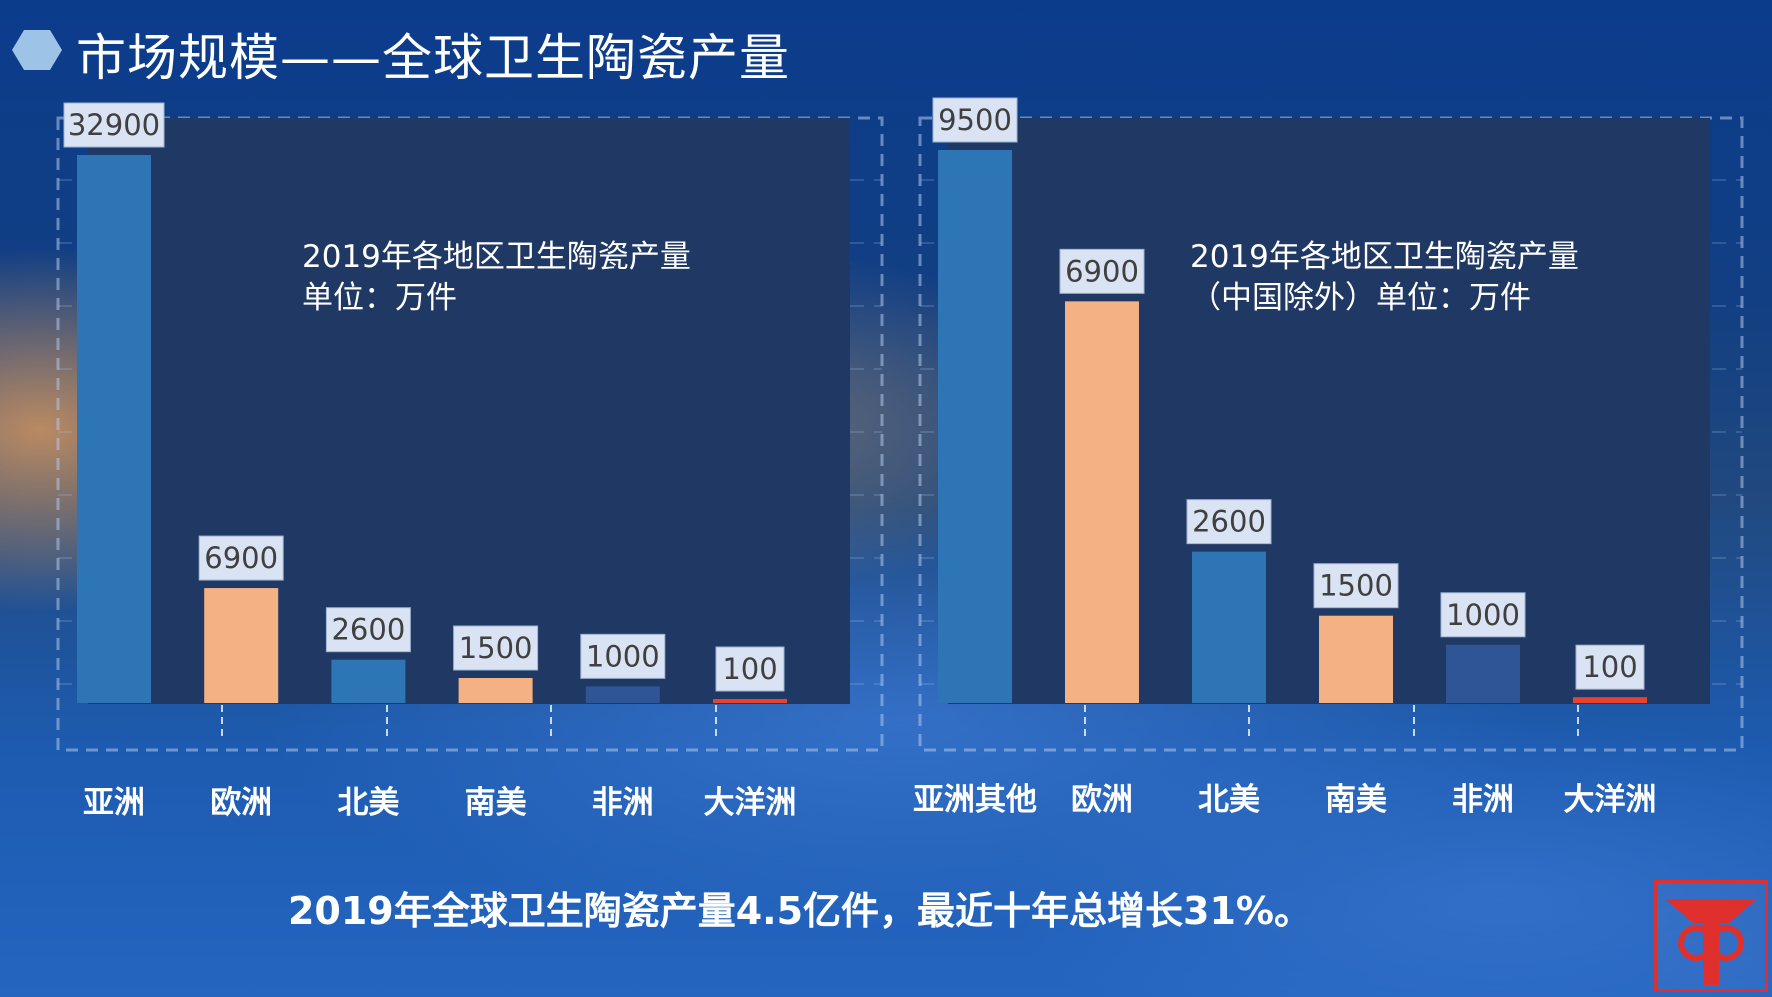 The height and width of the screenshot is (997, 1772). What do you see at coordinates (368, 803) in the screenshot?
I see `chart-1-category-label-3: 北美` at bounding box center [368, 803].